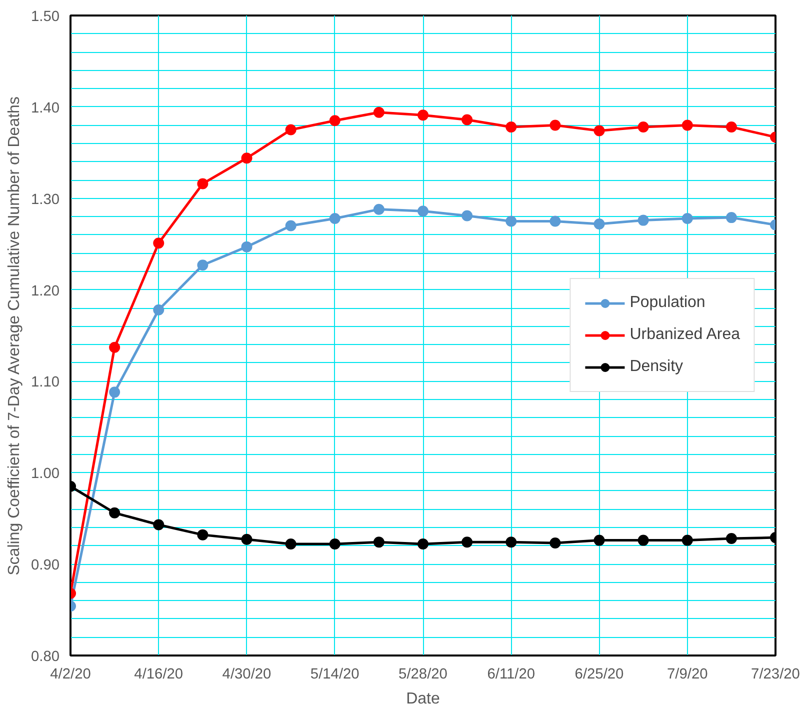 Image resolution: width=804 pixels, height=719 pixels. What do you see at coordinates (335, 674) in the screenshot?
I see `x-tick-label: 5/14/20` at bounding box center [335, 674].